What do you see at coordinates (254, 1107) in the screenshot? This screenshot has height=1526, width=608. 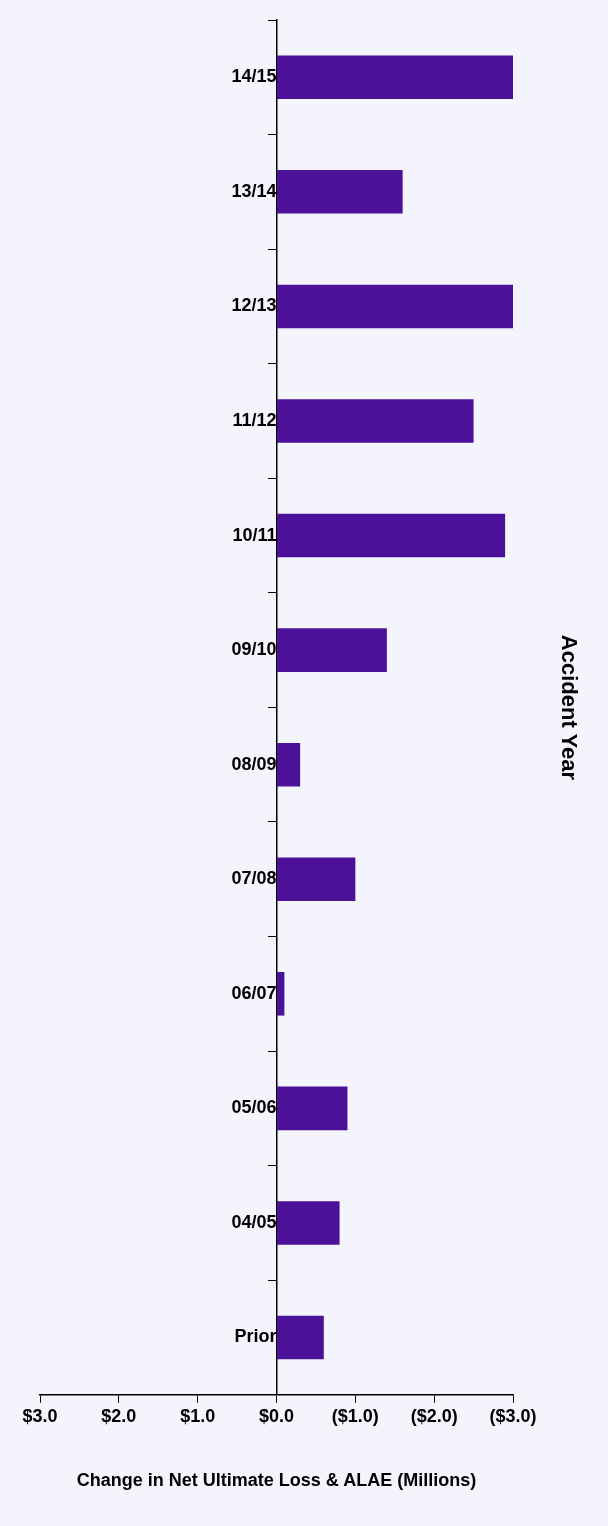 I see `y-tick-label: 05/06` at bounding box center [254, 1107].